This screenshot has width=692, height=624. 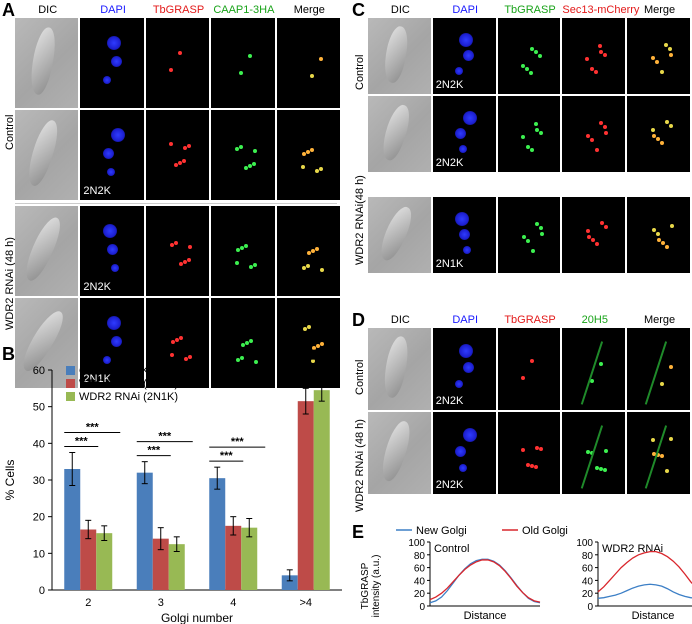 What do you see at coordinates (113, 10) in the screenshot?
I see `panel_a-header-1: DAPI` at bounding box center [113, 10].